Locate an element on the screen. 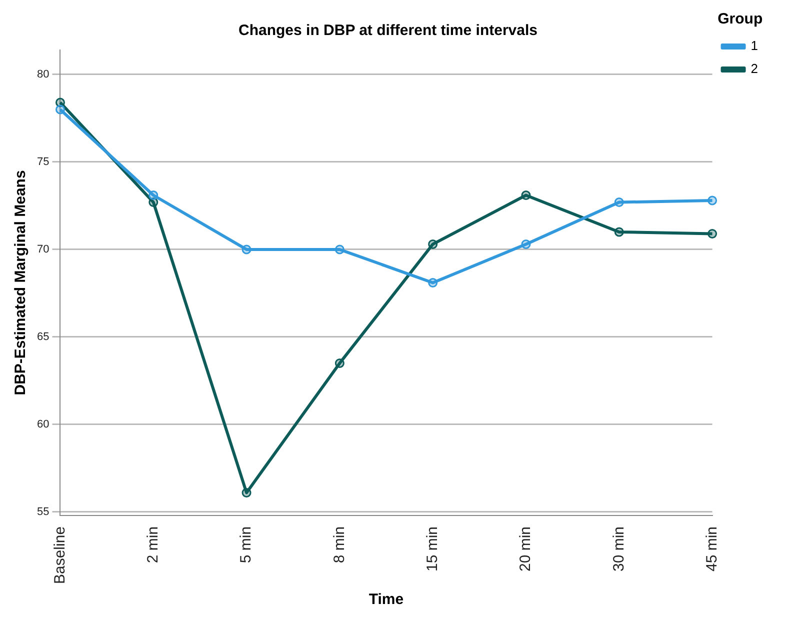 The width and height of the screenshot is (788, 625). y-tick-label: 80 is located at coordinates (43, 74).